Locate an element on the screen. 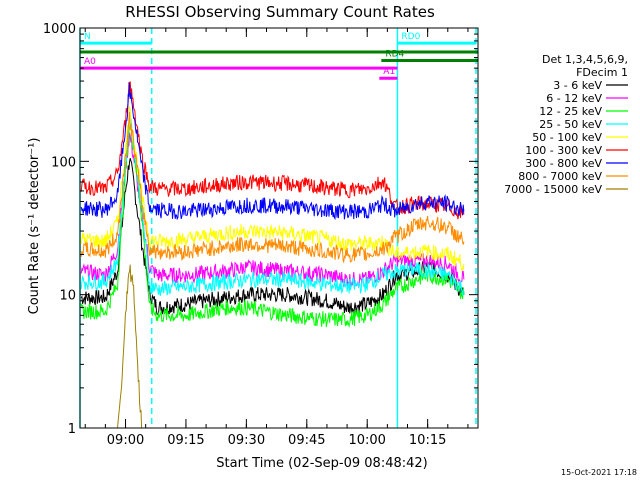  legend-entry-label: 3 - 6 keV is located at coordinates (577, 85).